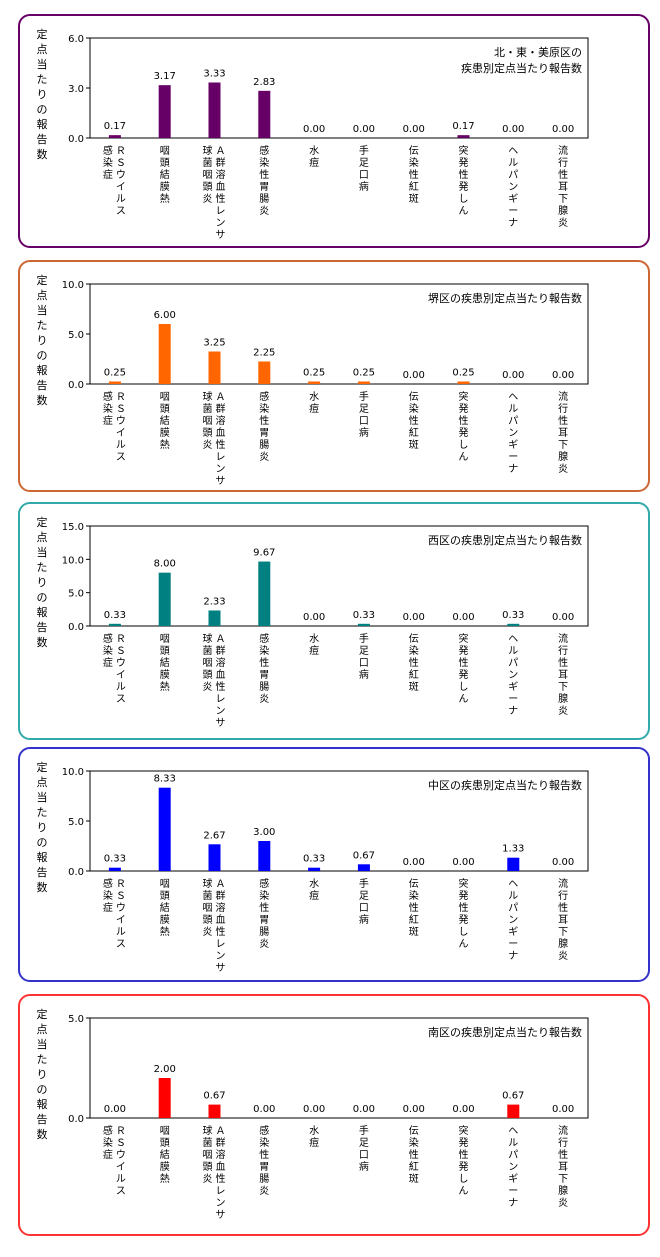 The height and width of the screenshot is (1257, 660). Describe the element at coordinates (165, 198) in the screenshot. I see `category-label-char: 熱` at that location.